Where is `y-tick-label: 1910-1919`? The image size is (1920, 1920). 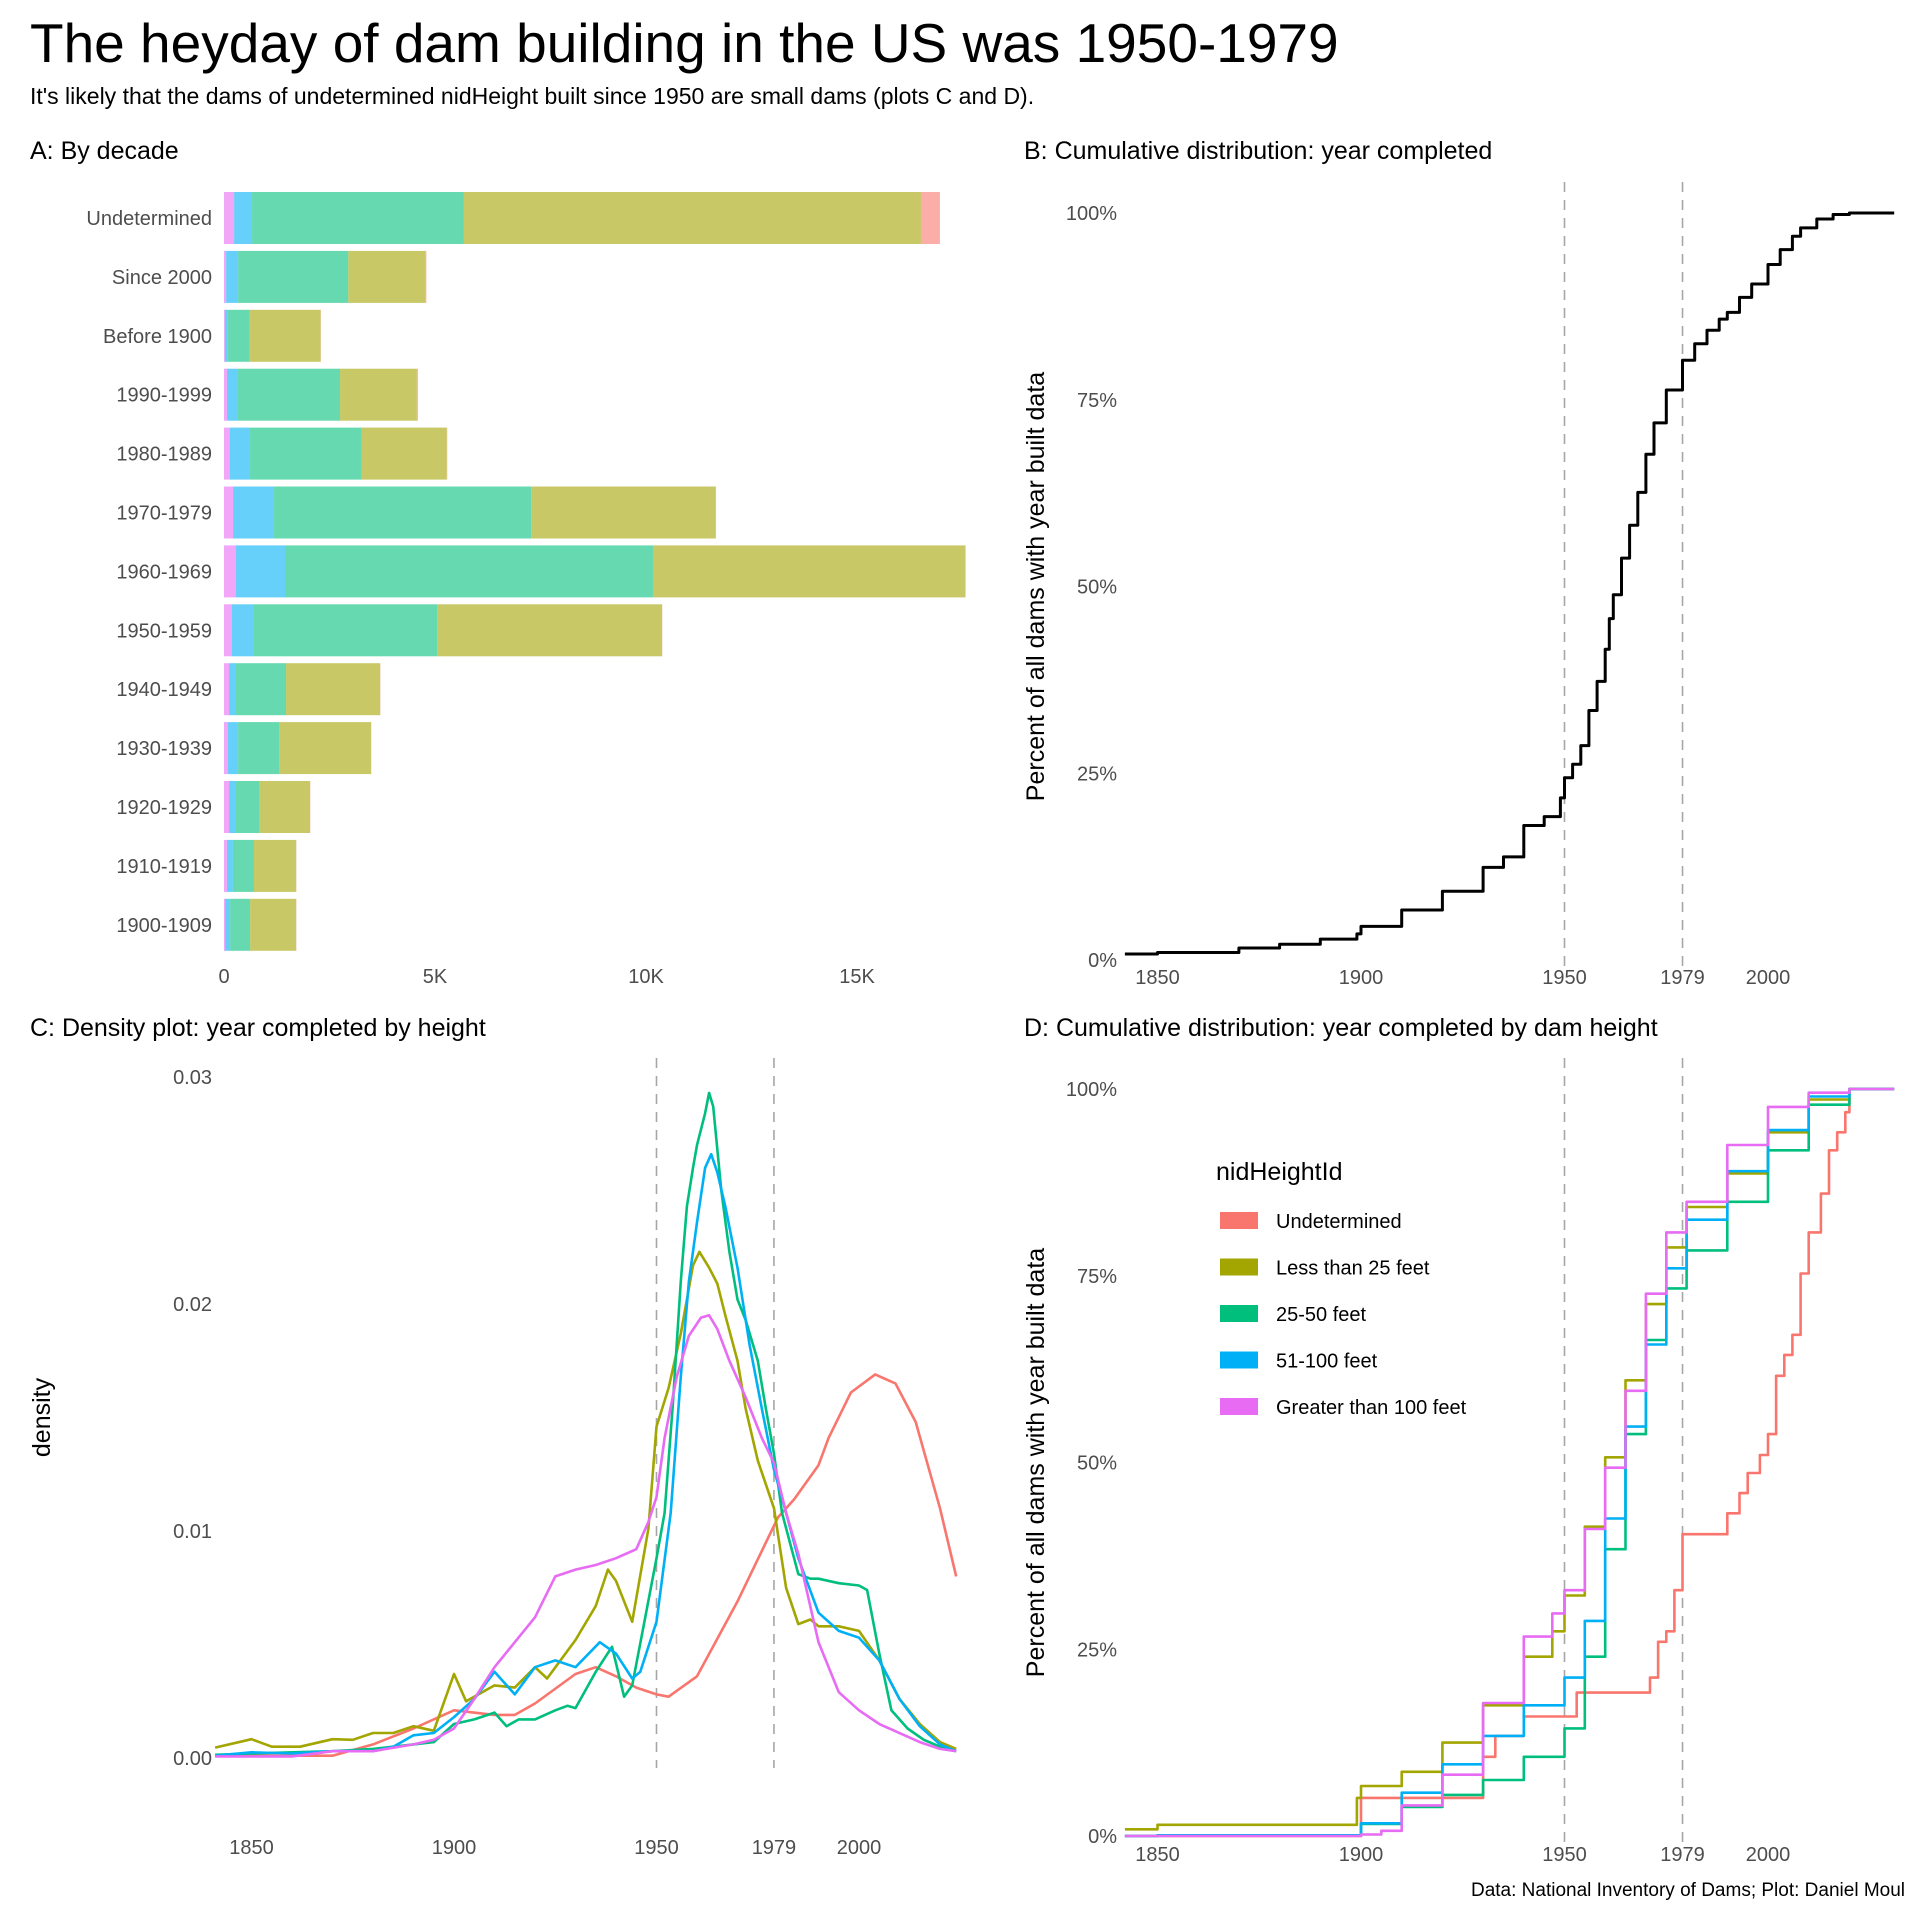 y-tick-label: 1910-1919 is located at coordinates (164, 867).